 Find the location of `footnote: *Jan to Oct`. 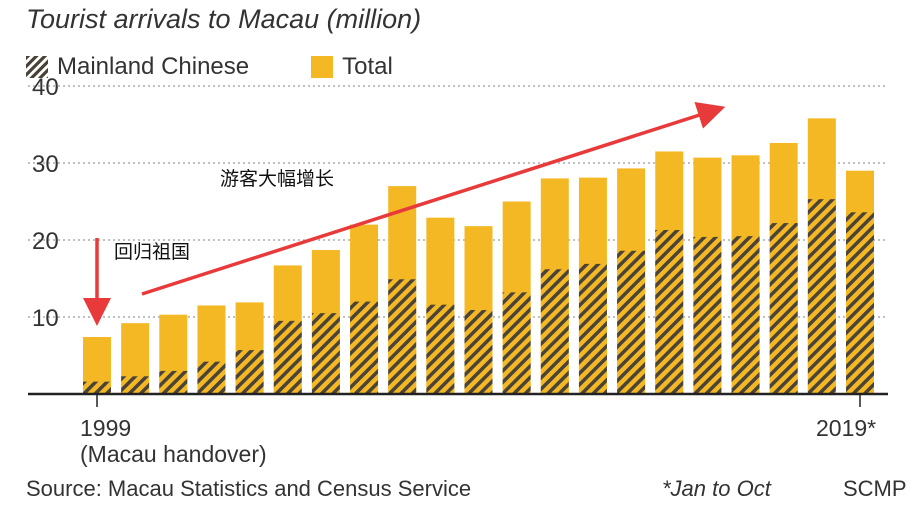

footnote: *Jan to Oct is located at coordinates (716, 488).